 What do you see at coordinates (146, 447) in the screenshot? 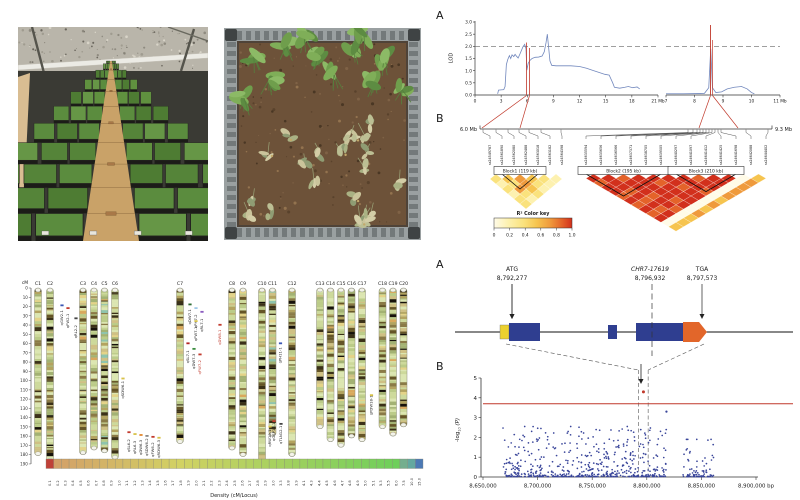
I see `qtl-label: qSDW6-2` at bounding box center [146, 447].